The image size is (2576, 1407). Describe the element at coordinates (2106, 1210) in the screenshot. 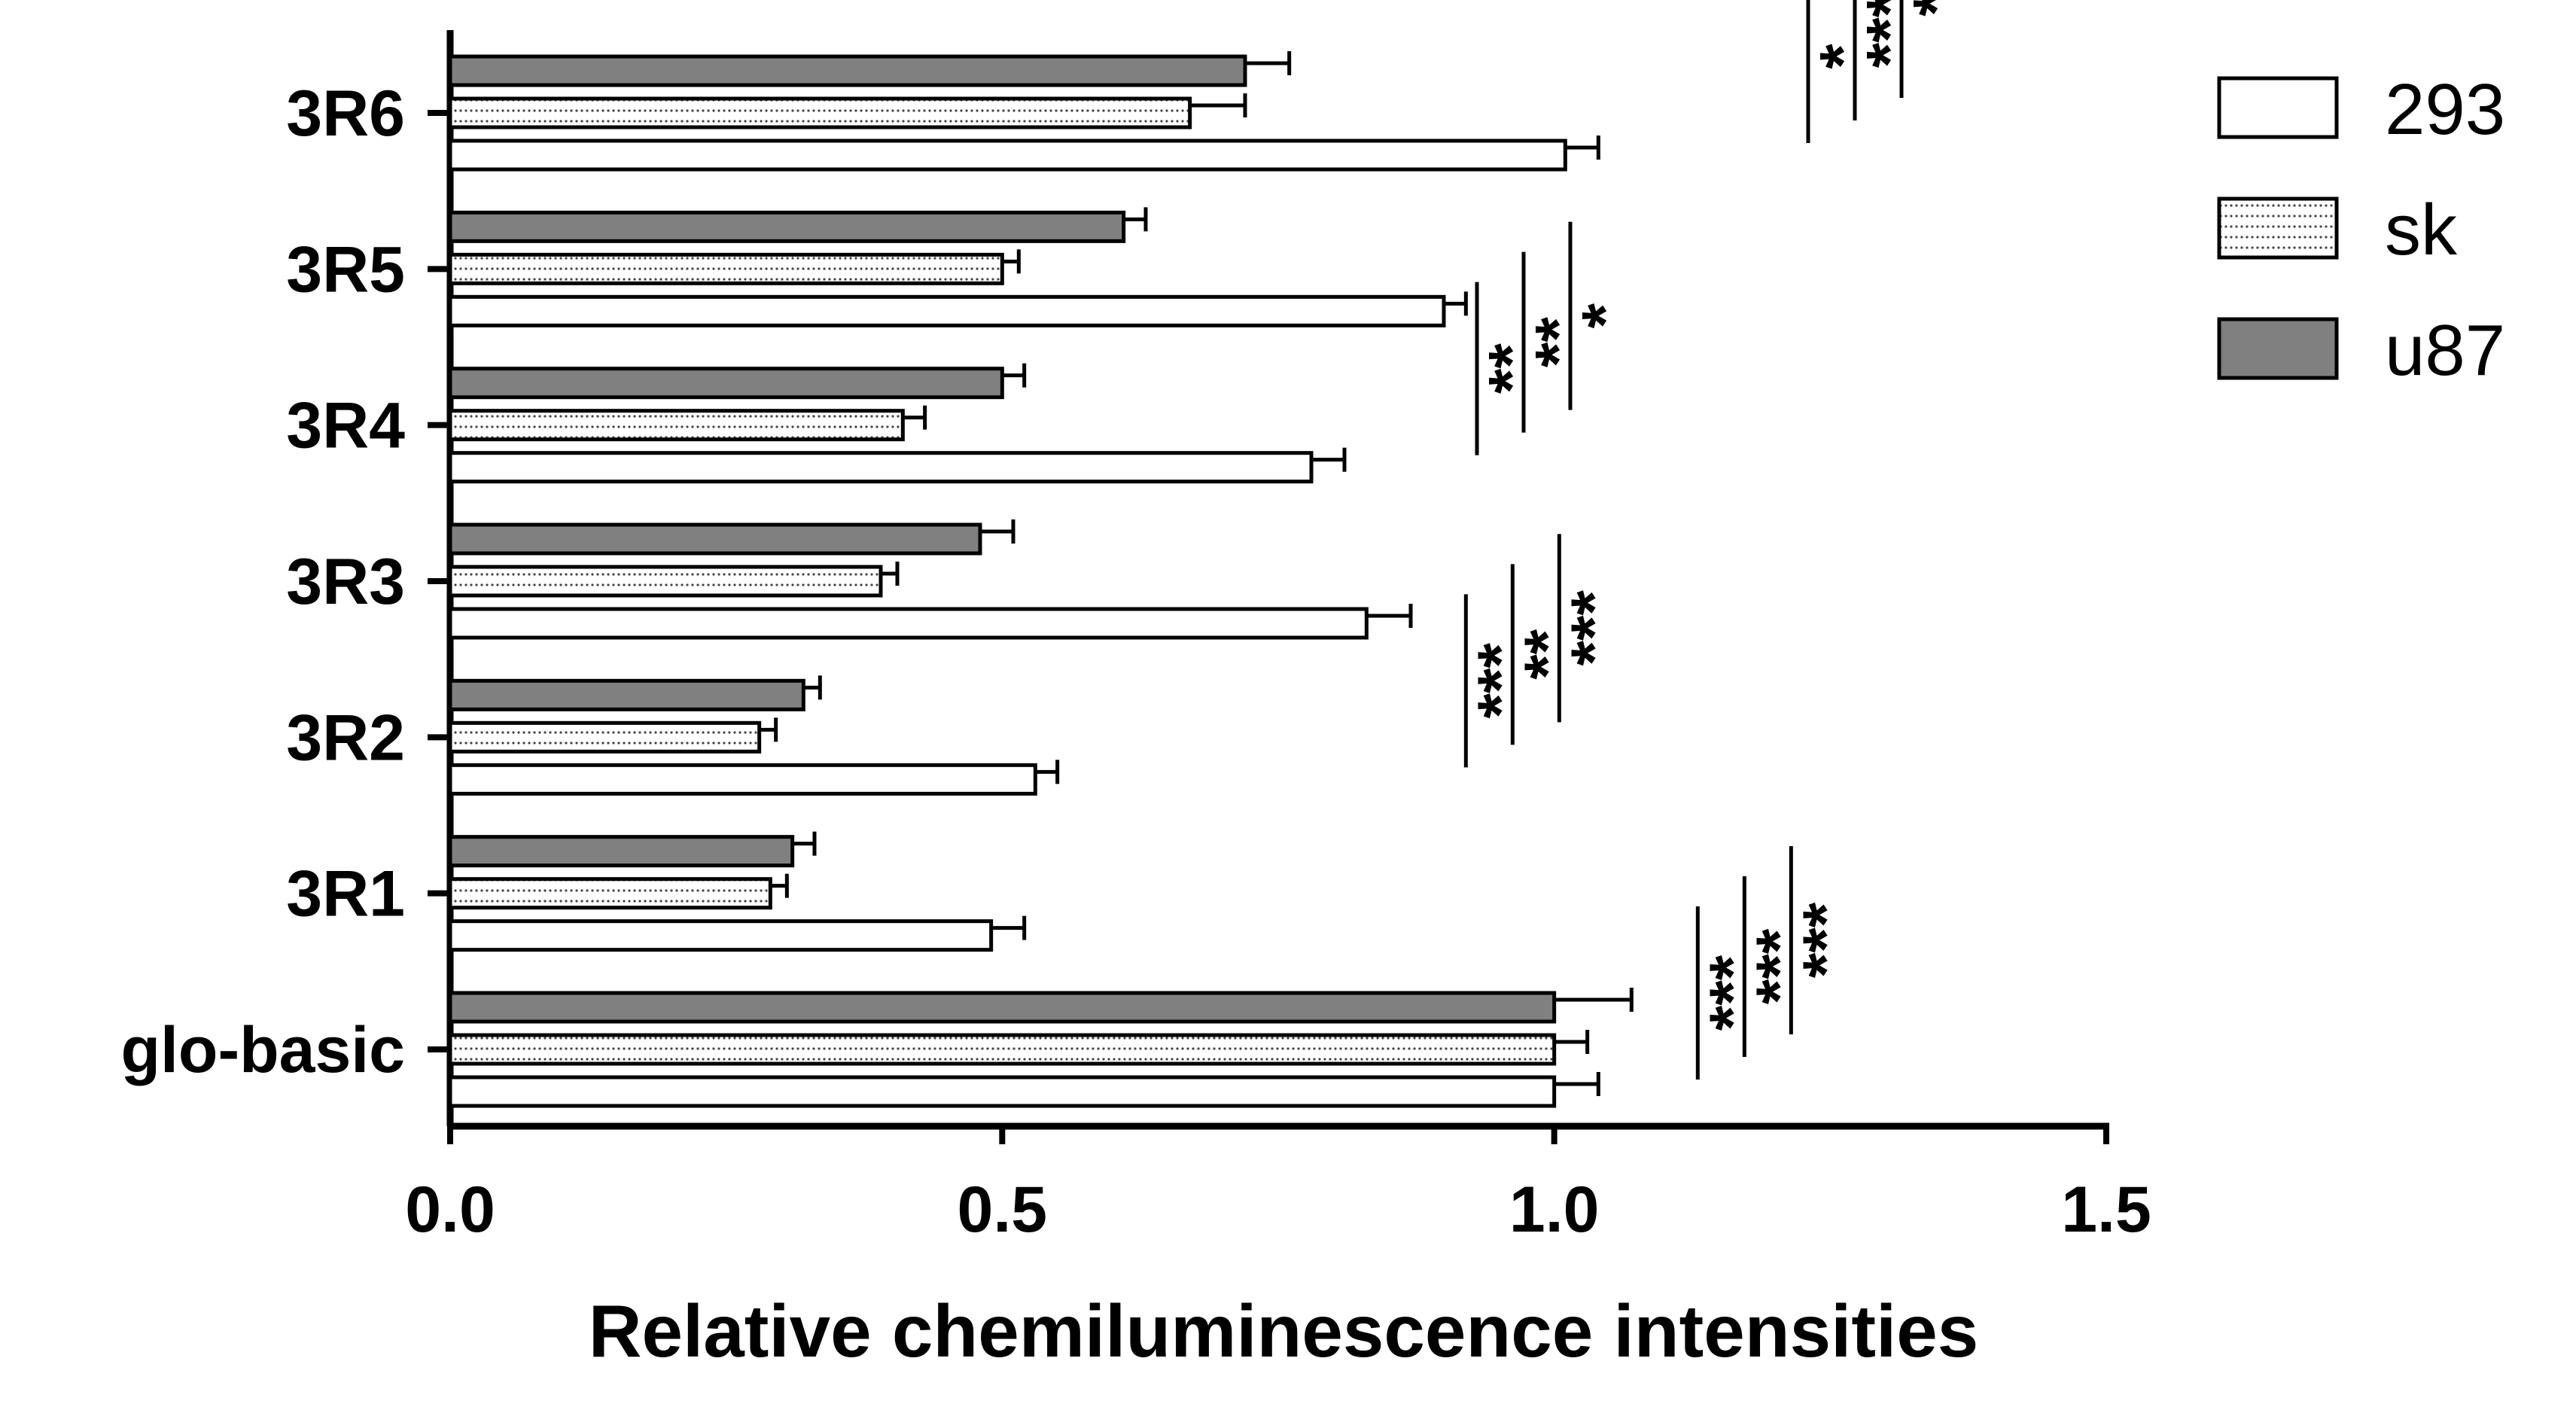

I see `x-tick-label: 1.5` at that location.